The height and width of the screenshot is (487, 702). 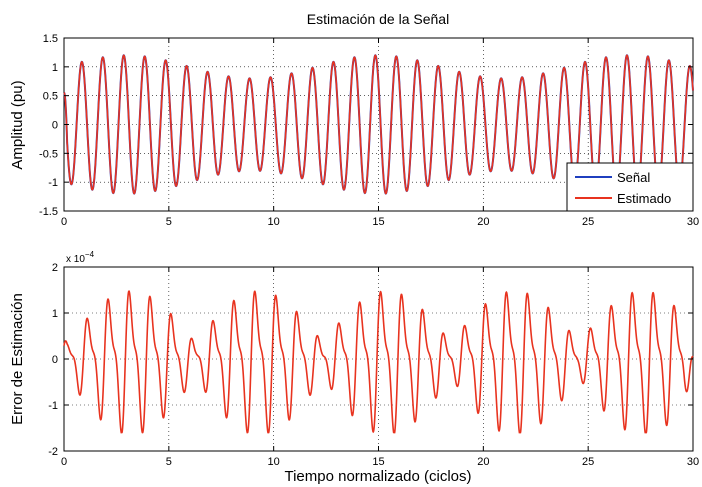 What do you see at coordinates (644, 198) in the screenshot?
I see `legend-label-estimado: Estimado` at bounding box center [644, 198].